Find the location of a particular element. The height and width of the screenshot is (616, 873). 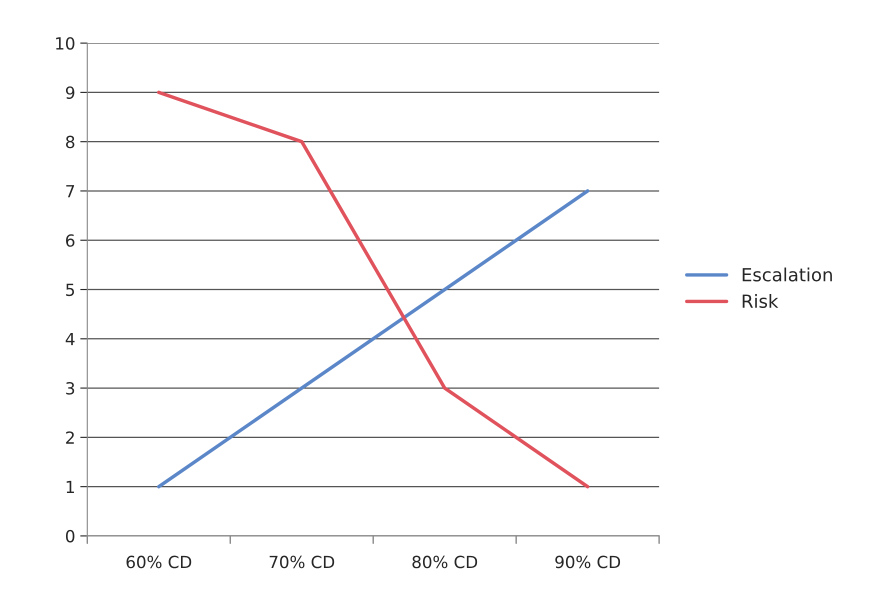

y-tick-label: 4 is located at coordinates (70, 339).